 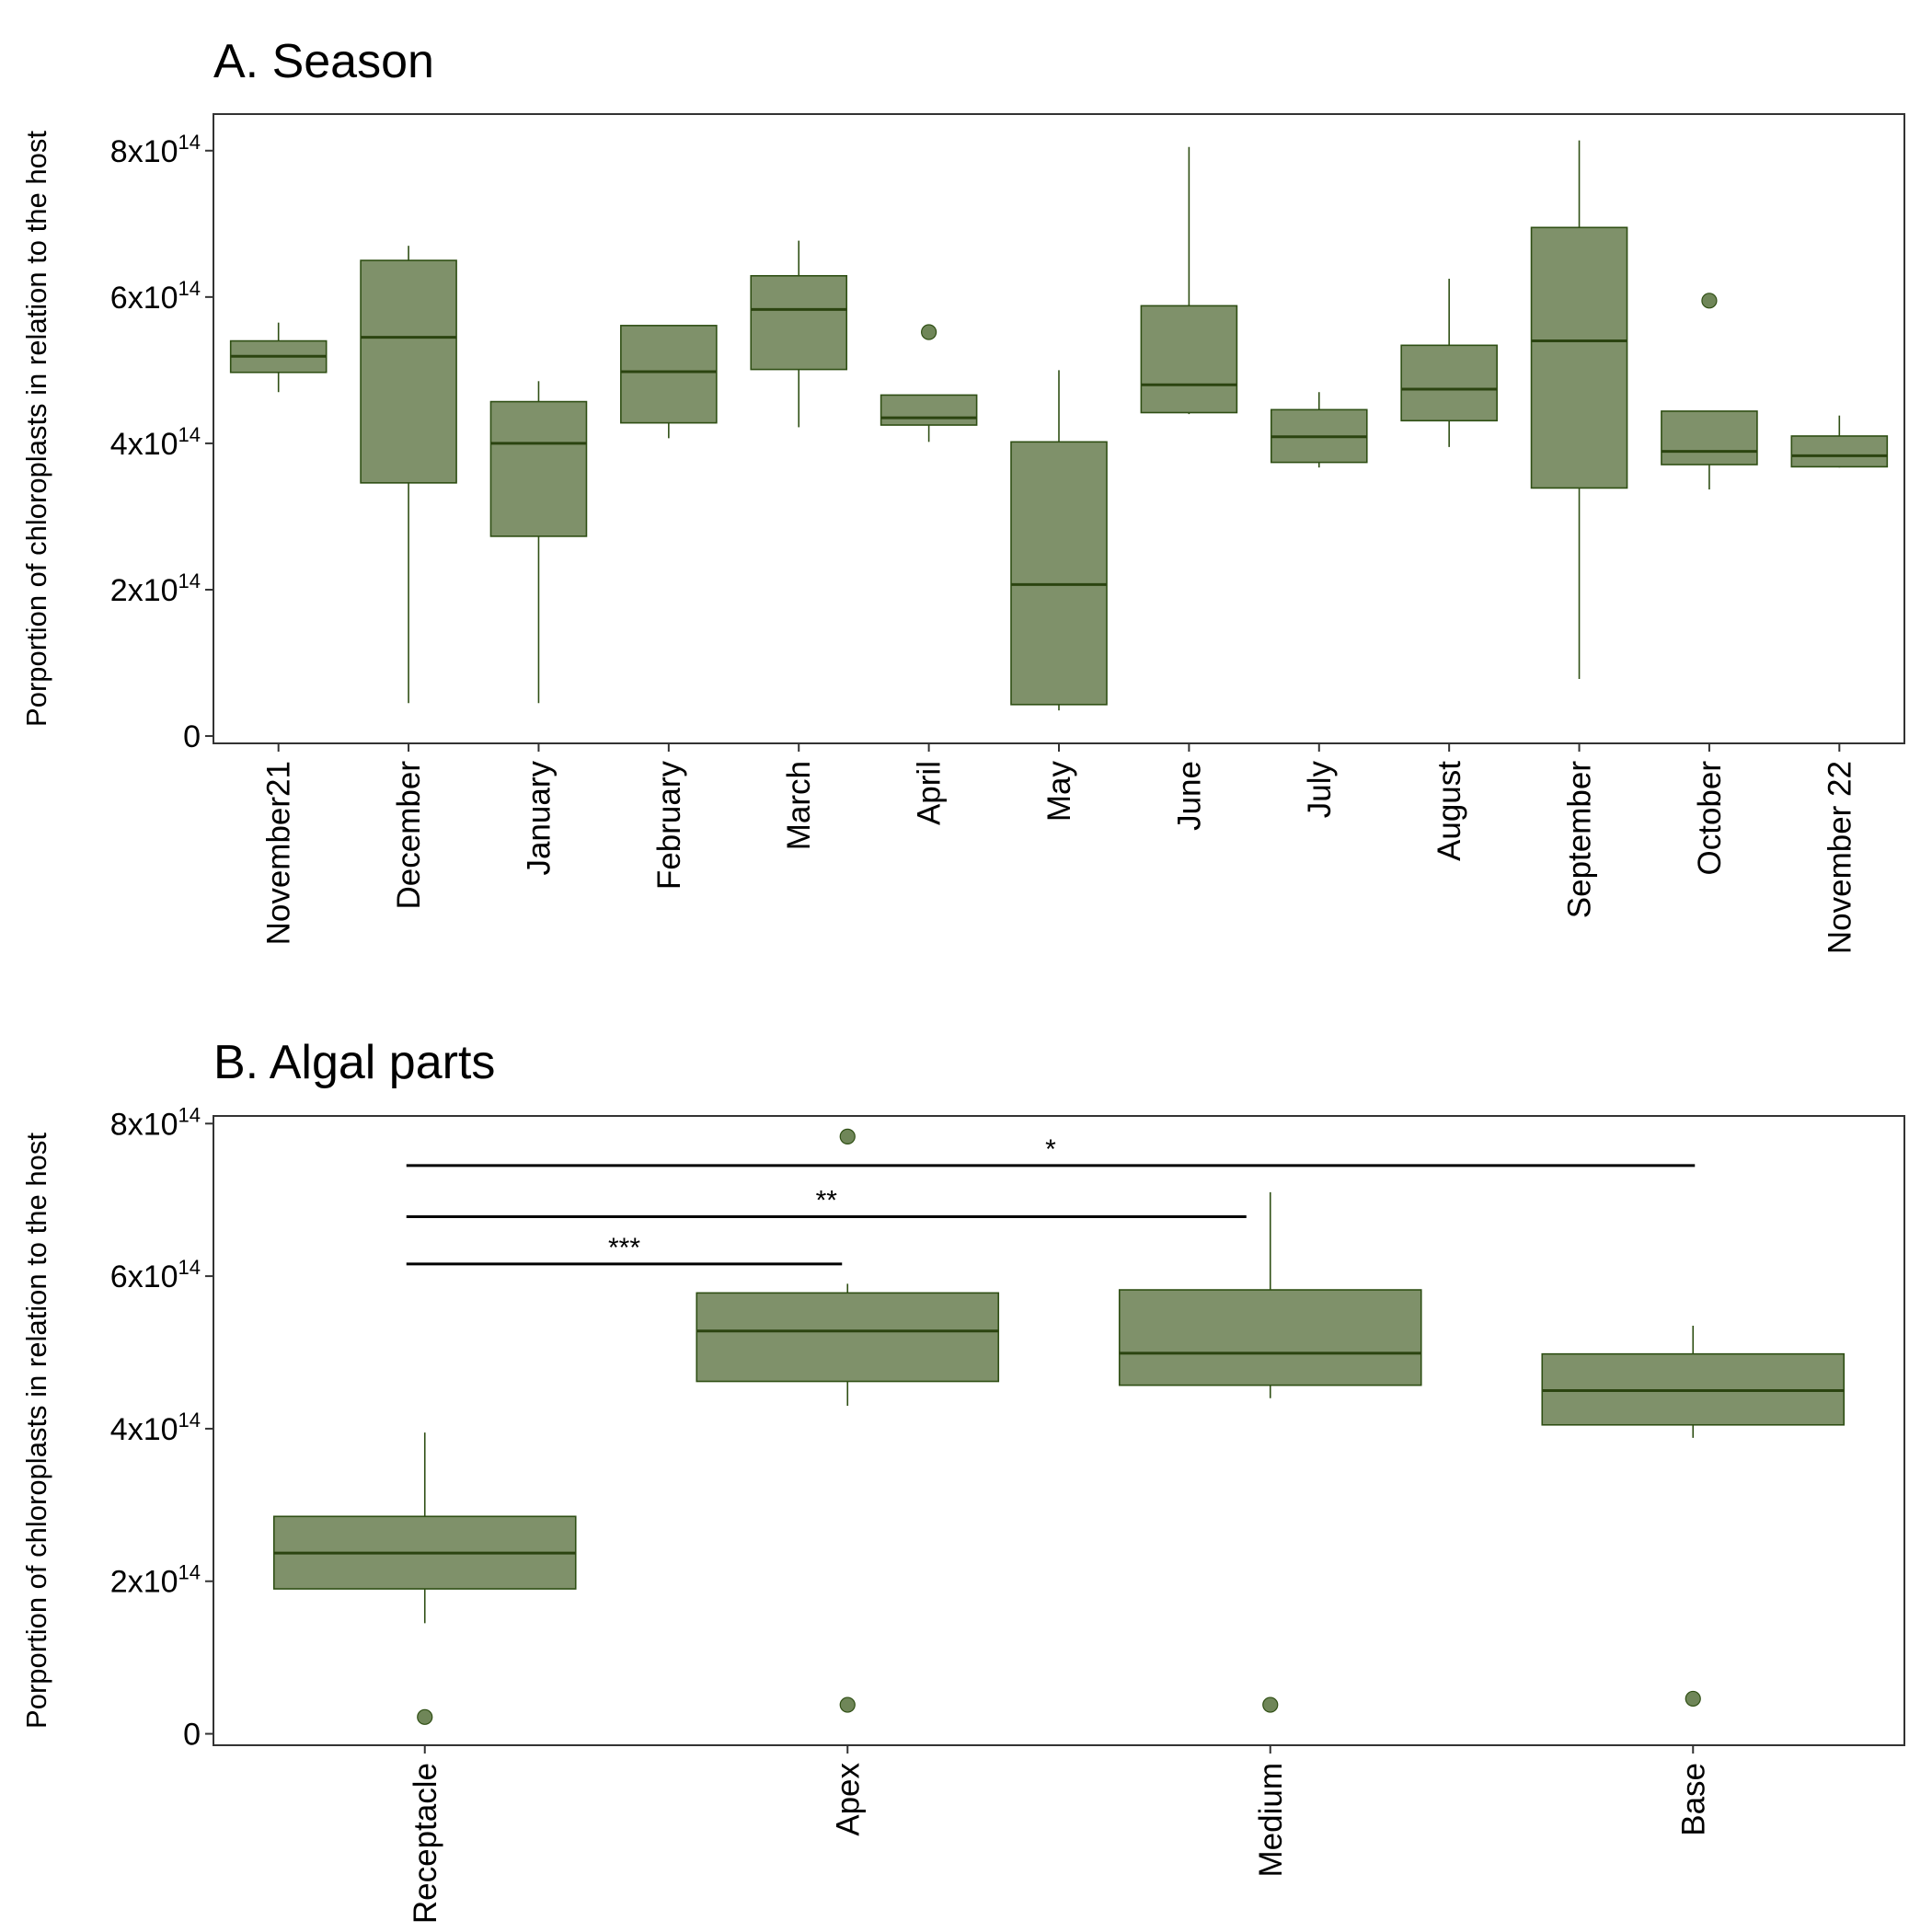 I want to click on box-april, so click(x=929, y=383).